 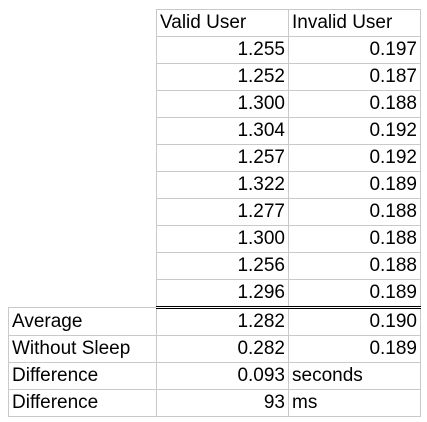 What do you see at coordinates (354, 403) in the screenshot?
I see `summary-unit-cell: ms` at bounding box center [354, 403].